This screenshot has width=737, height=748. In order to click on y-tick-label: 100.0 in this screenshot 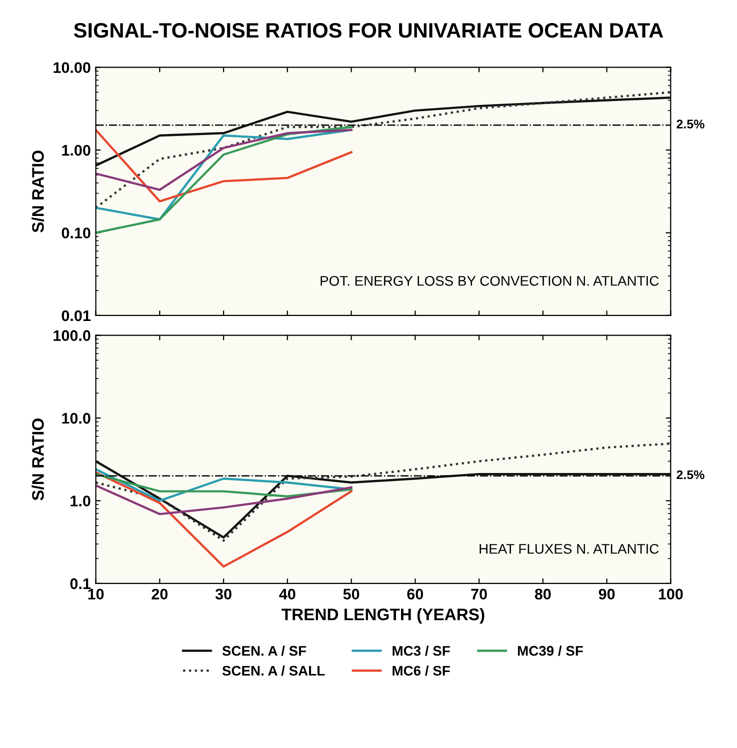, I will do `click(72, 335)`.